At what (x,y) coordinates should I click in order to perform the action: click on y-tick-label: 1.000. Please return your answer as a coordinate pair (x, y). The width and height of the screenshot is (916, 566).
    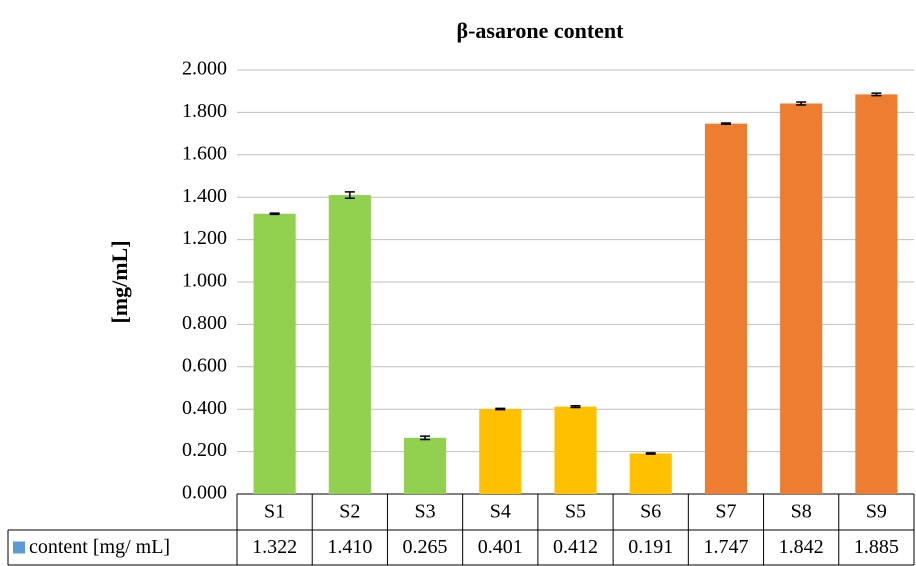
    Looking at the image, I should click on (204, 281).